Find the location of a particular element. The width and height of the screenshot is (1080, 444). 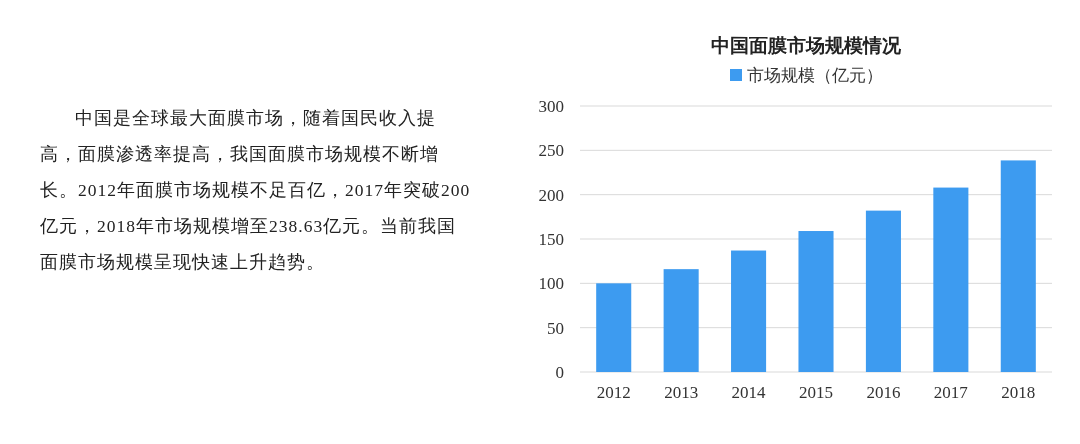

x-tick-label: 2018 is located at coordinates (1018, 392).